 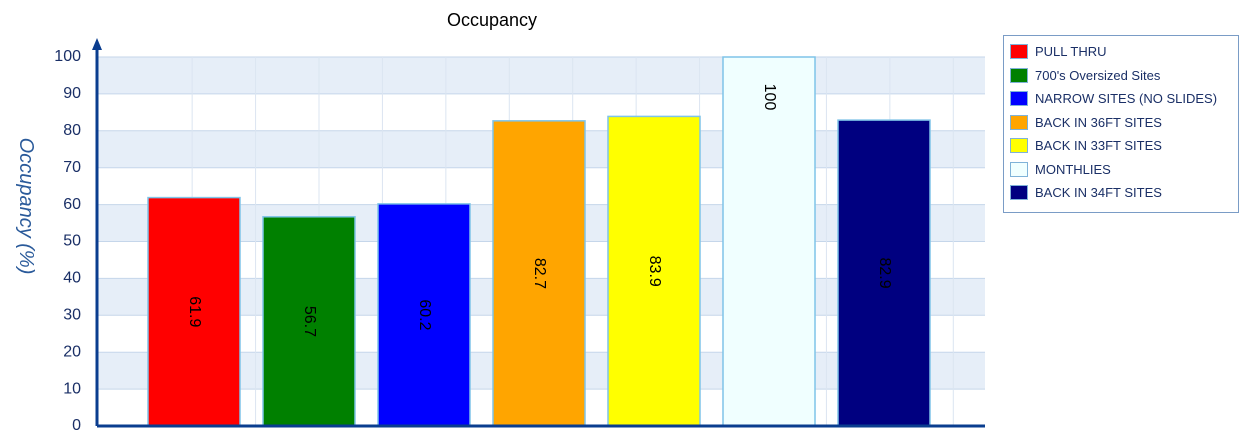 What do you see at coordinates (769, 97) in the screenshot?
I see `bar-value-label: 100` at bounding box center [769, 97].